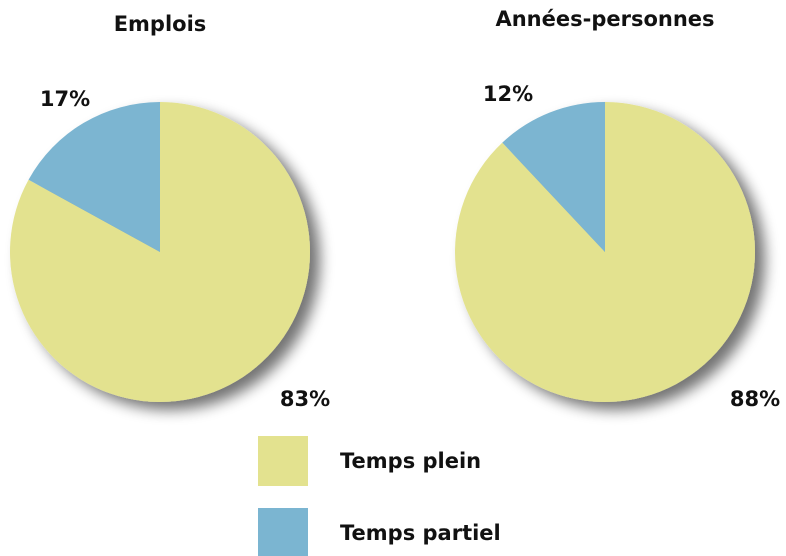 The height and width of the screenshot is (556, 786). What do you see at coordinates (604, 19) in the screenshot?
I see `chart-title: Années-personnes` at bounding box center [604, 19].